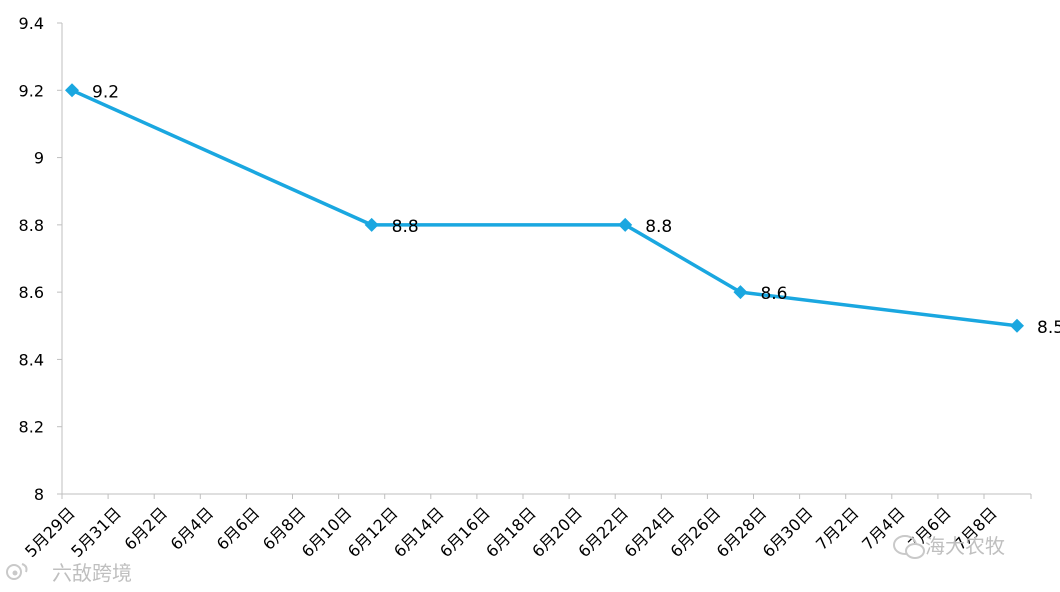  I want to click on x-tick-label: 6月4日, so click(192, 528).